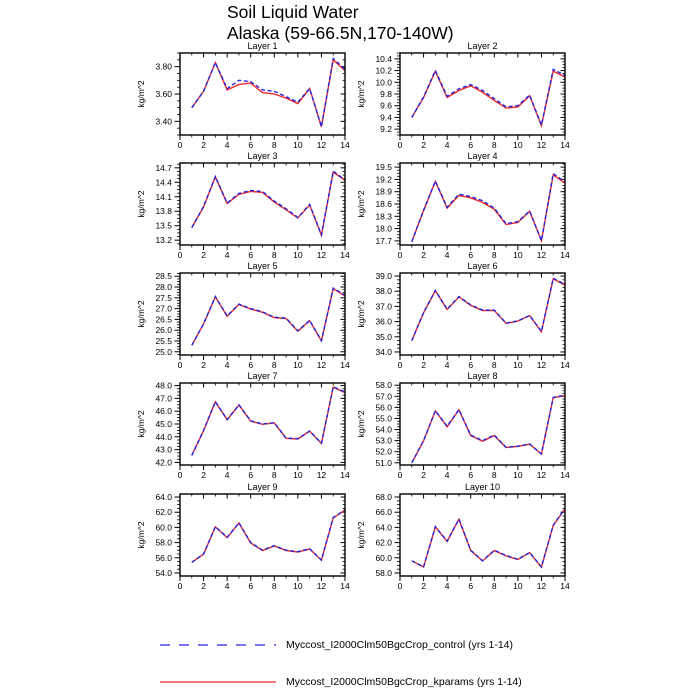 This screenshot has height=700, width=700. I want to click on svg-text: 9.4, so click(386, 117).